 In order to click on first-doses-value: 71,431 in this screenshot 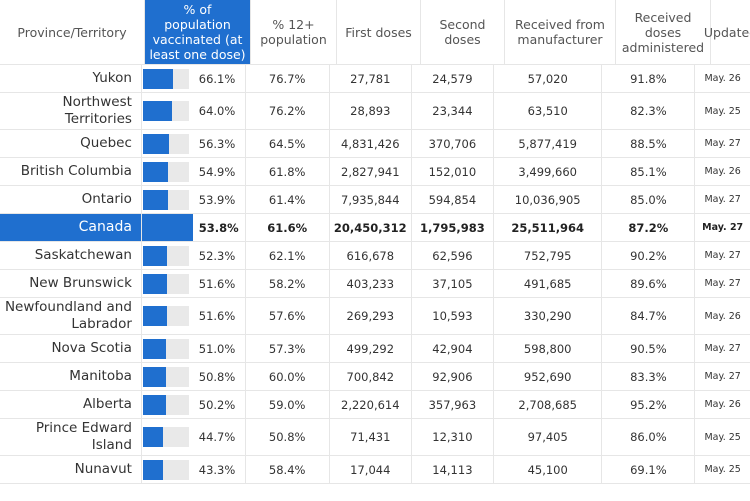, I will do `click(371, 437)`.